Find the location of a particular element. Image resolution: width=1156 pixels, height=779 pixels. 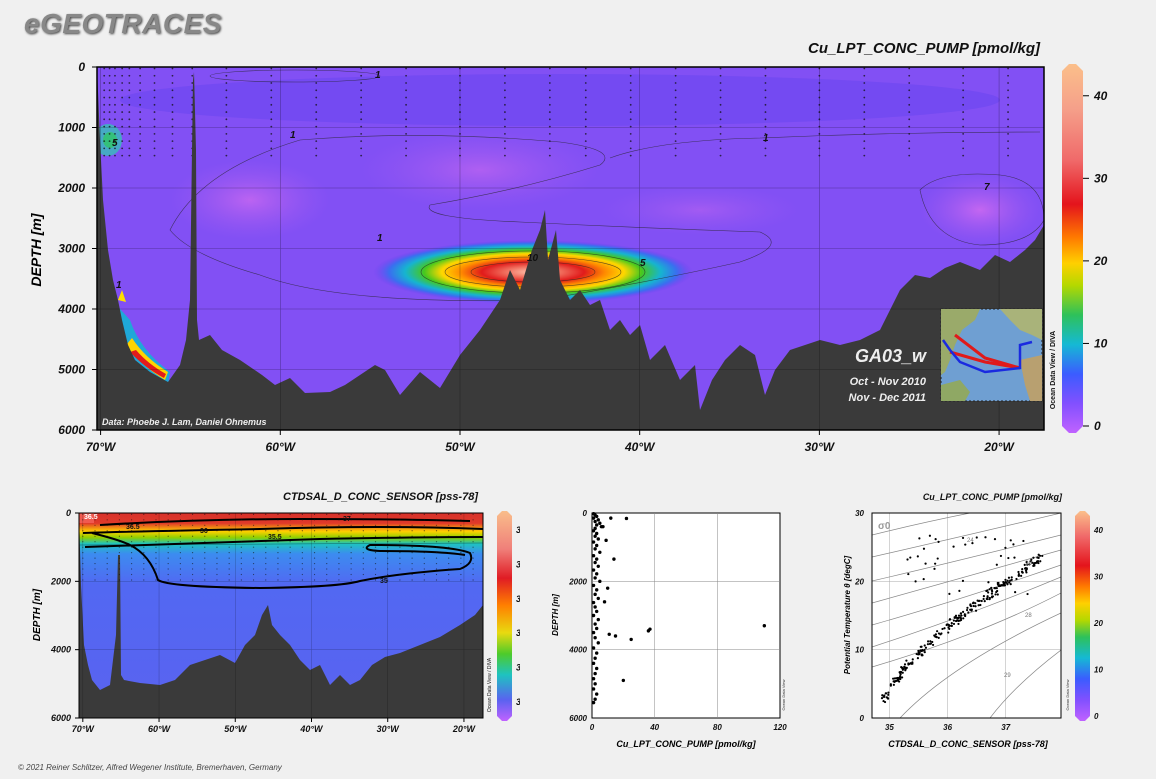

salinity-colorbar is located at coordinates (504, 616).